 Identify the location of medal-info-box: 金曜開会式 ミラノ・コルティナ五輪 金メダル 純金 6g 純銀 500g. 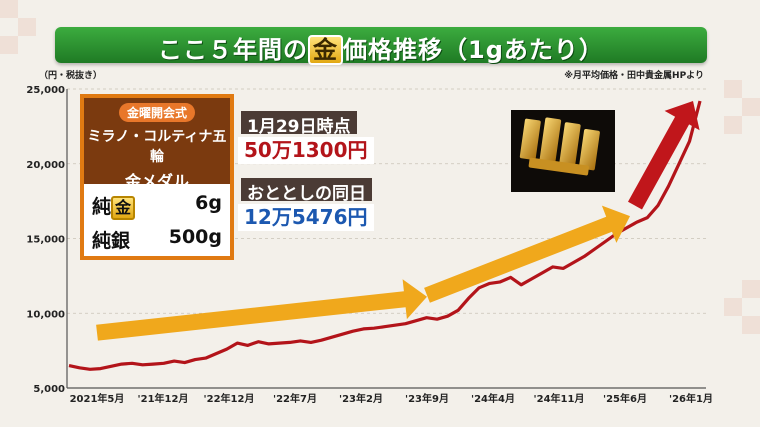
(157, 177).